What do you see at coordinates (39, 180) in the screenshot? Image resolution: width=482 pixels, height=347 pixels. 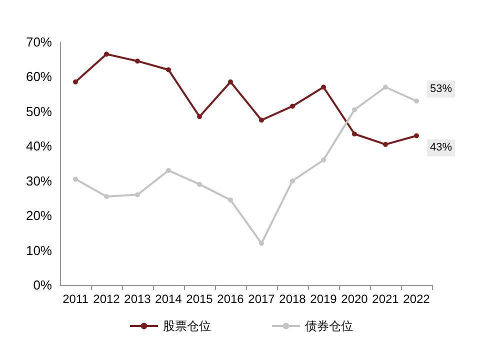 I see `y-tick-label: 30%` at bounding box center [39, 180].